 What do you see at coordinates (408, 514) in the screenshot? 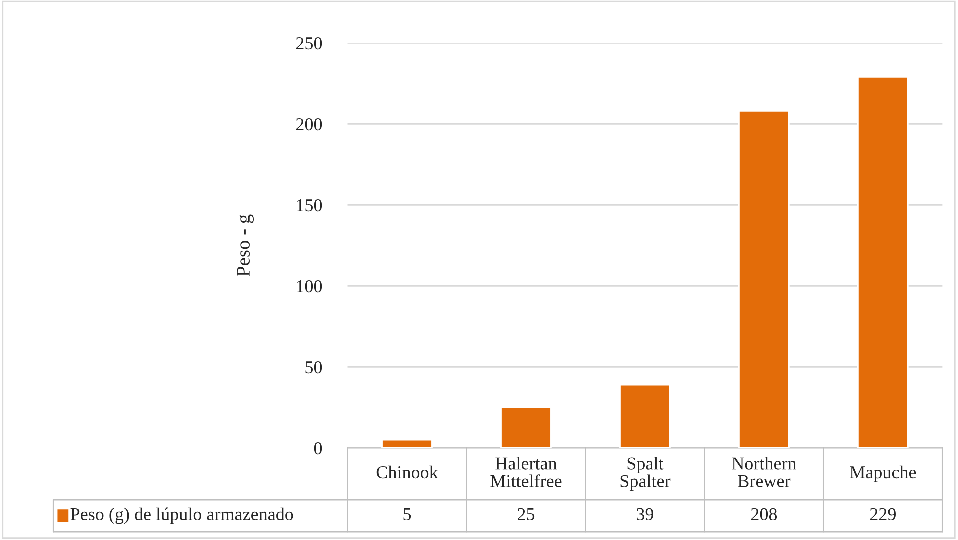
I see `data-label: 5` at bounding box center [408, 514].